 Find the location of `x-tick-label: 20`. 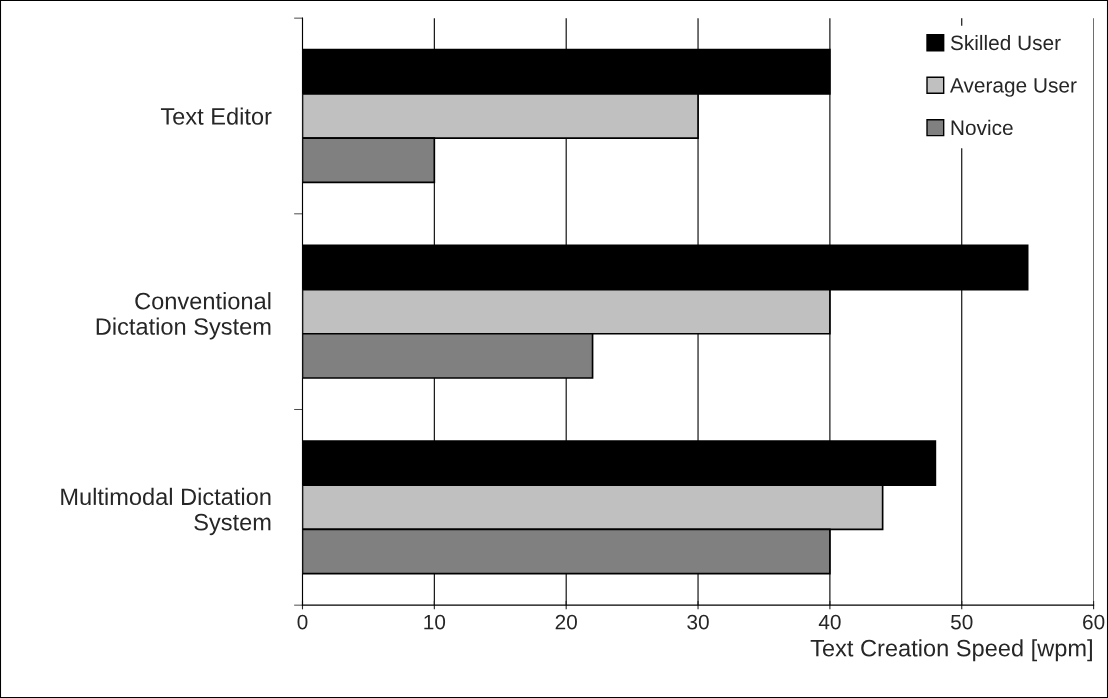

x-tick-label: 20 is located at coordinates (566, 622).